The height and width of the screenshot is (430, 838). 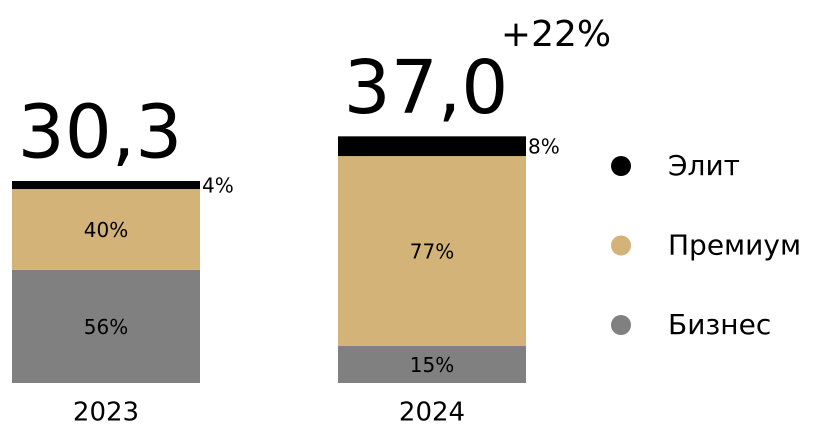 What do you see at coordinates (106, 413) in the screenshot?
I see `x-tick-label: 2023` at bounding box center [106, 413].